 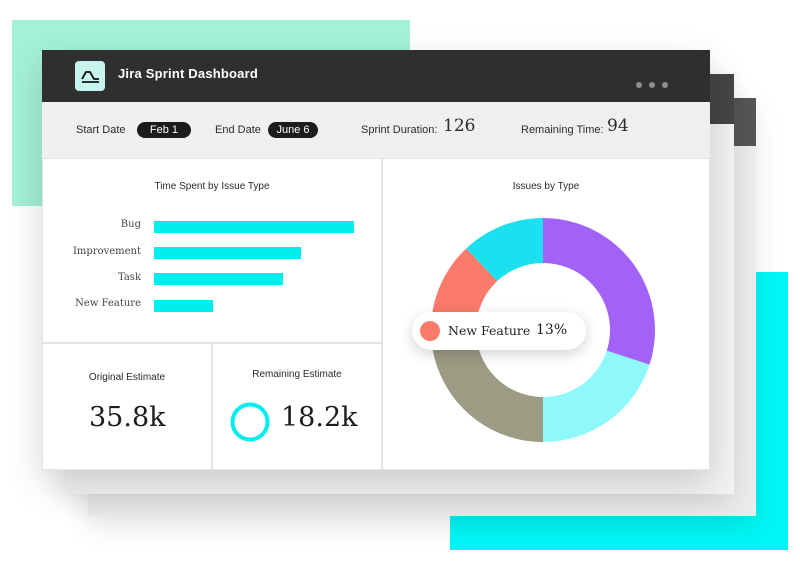 What do you see at coordinates (254, 227) in the screenshot?
I see `bar-bug` at bounding box center [254, 227].